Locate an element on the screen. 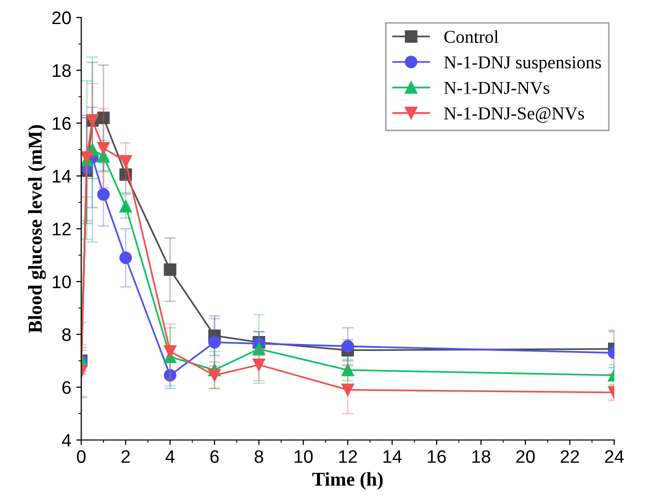 The width and height of the screenshot is (650, 500). x-tick-label: 12 is located at coordinates (348, 456).